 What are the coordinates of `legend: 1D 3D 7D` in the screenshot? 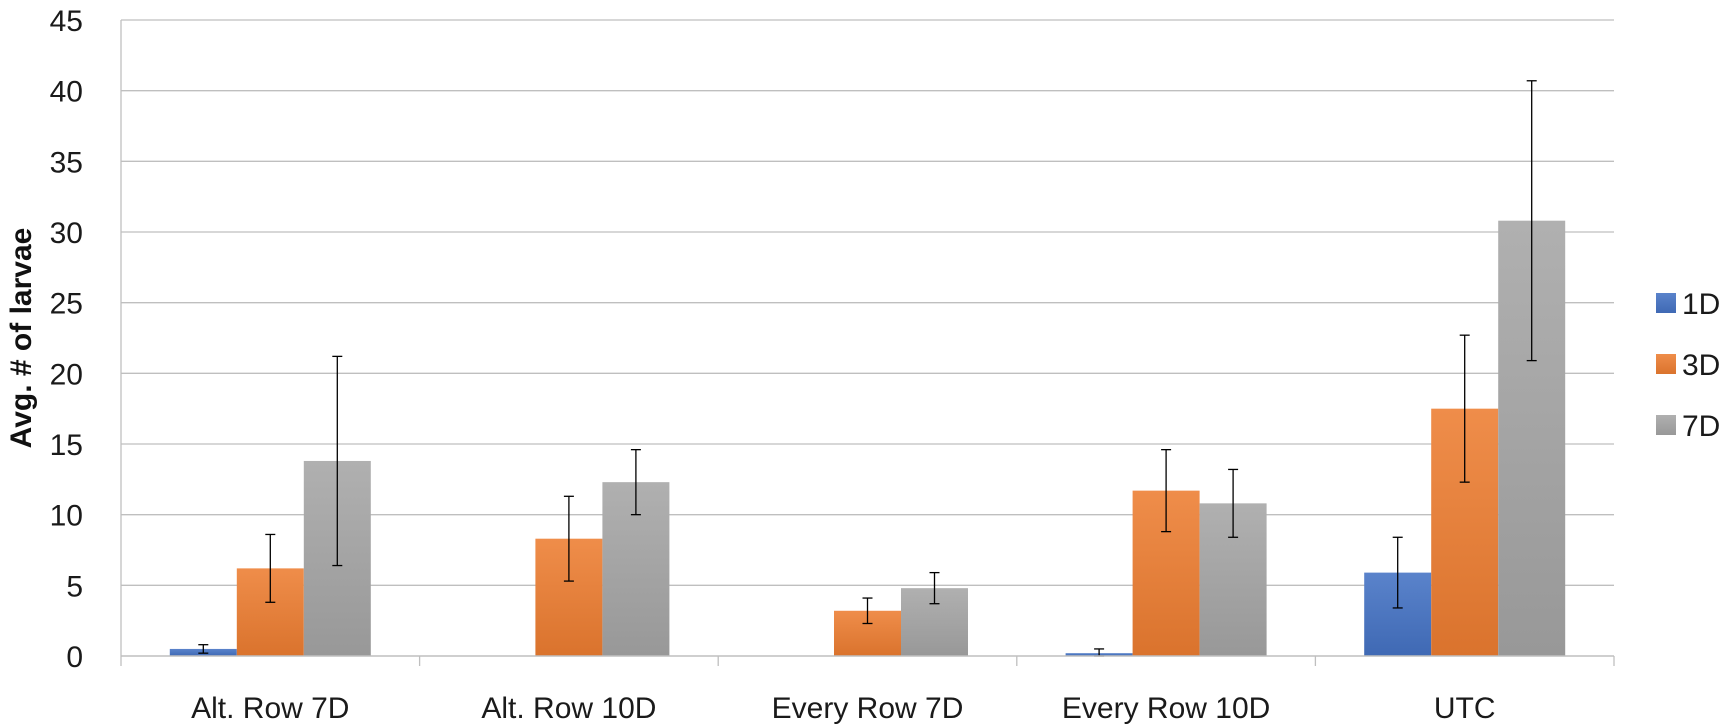 It's located at (1688, 365).